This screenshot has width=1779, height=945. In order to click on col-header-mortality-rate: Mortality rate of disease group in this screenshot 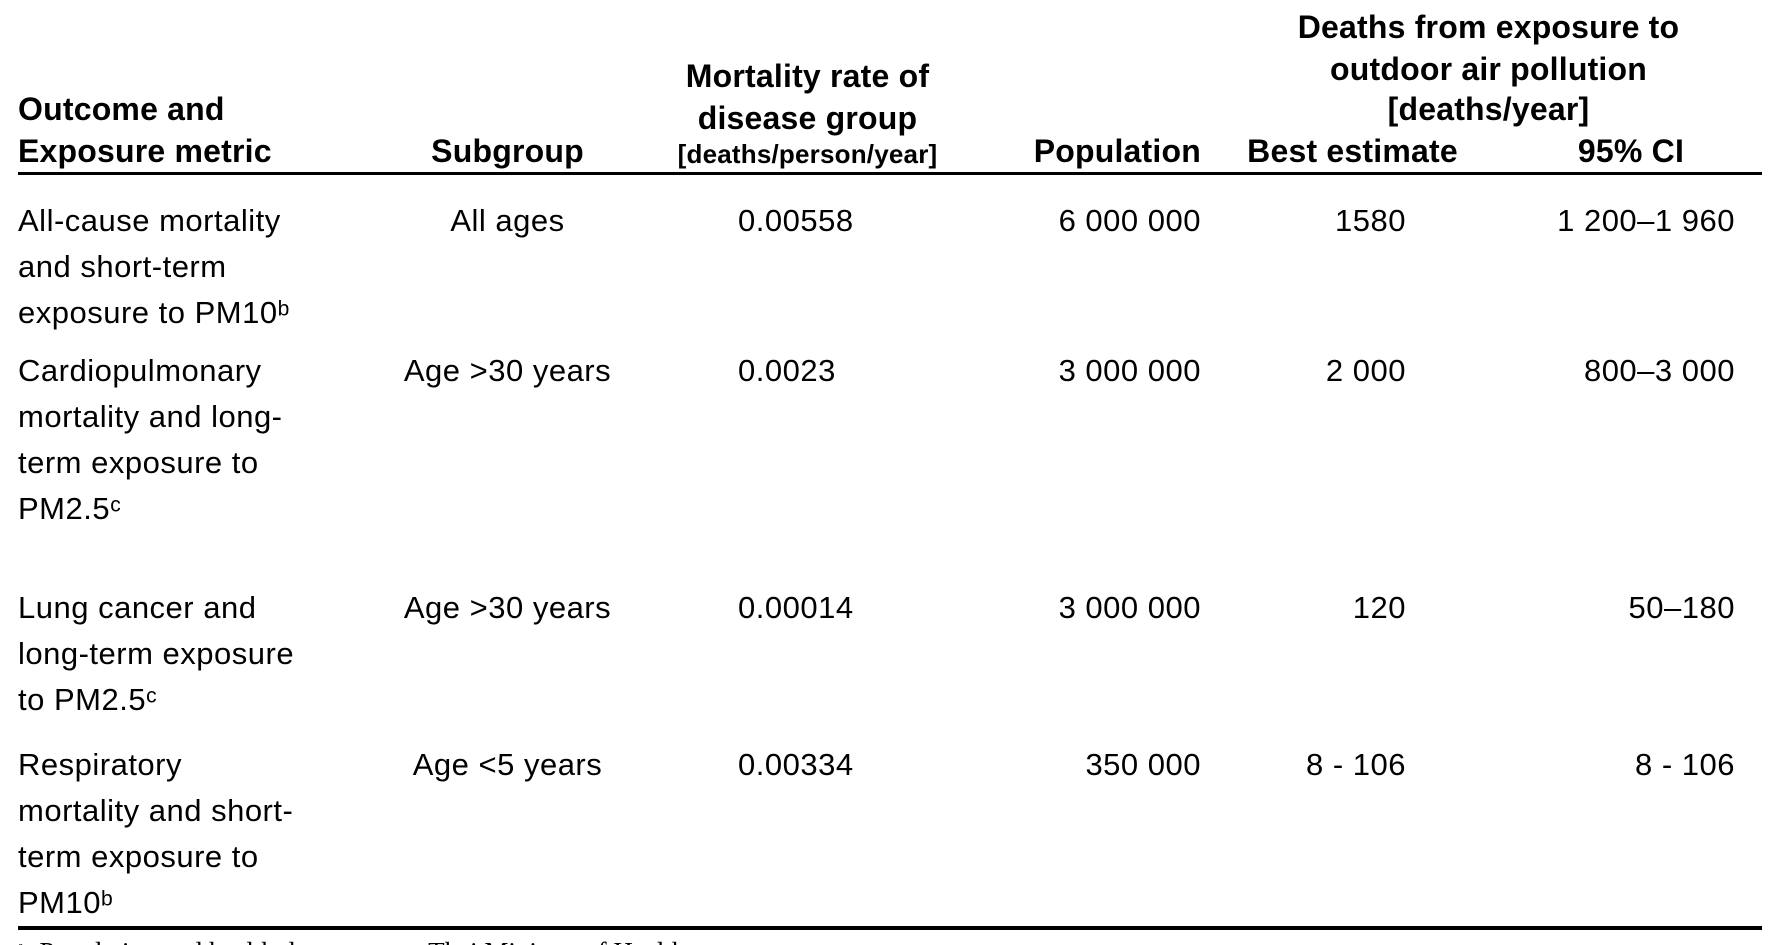, I will do `click(807, 97)`.